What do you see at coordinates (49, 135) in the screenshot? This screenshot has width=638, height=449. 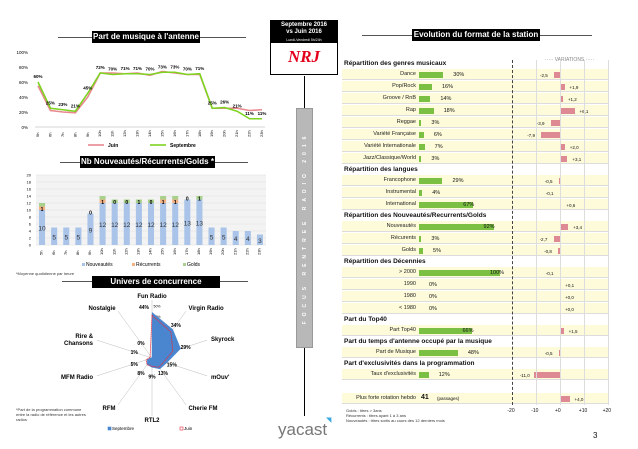 I see `x-tick-label: 6h` at bounding box center [49, 135].